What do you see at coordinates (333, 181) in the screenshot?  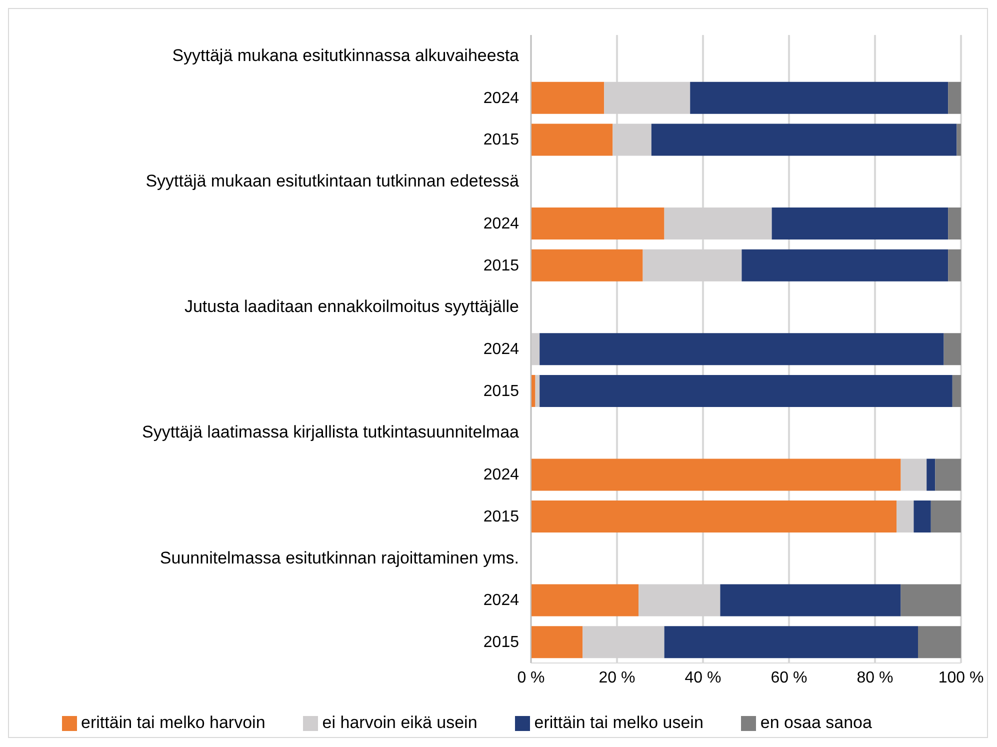 I see `y-tick-label: Syyttäjä mukaan esitutkintaan tutkinnan edetessä` at bounding box center [333, 181].